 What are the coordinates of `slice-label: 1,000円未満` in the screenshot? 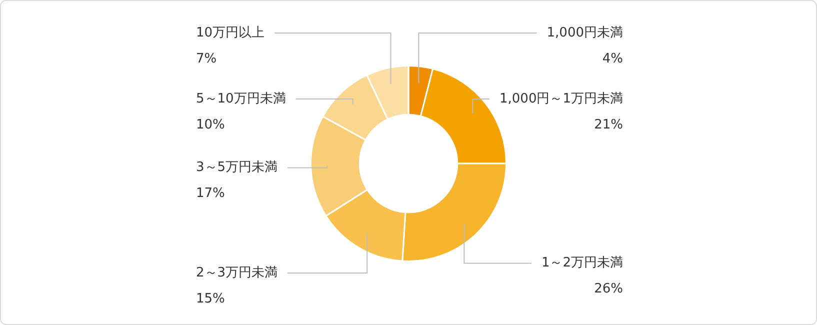 It's located at (584, 32).